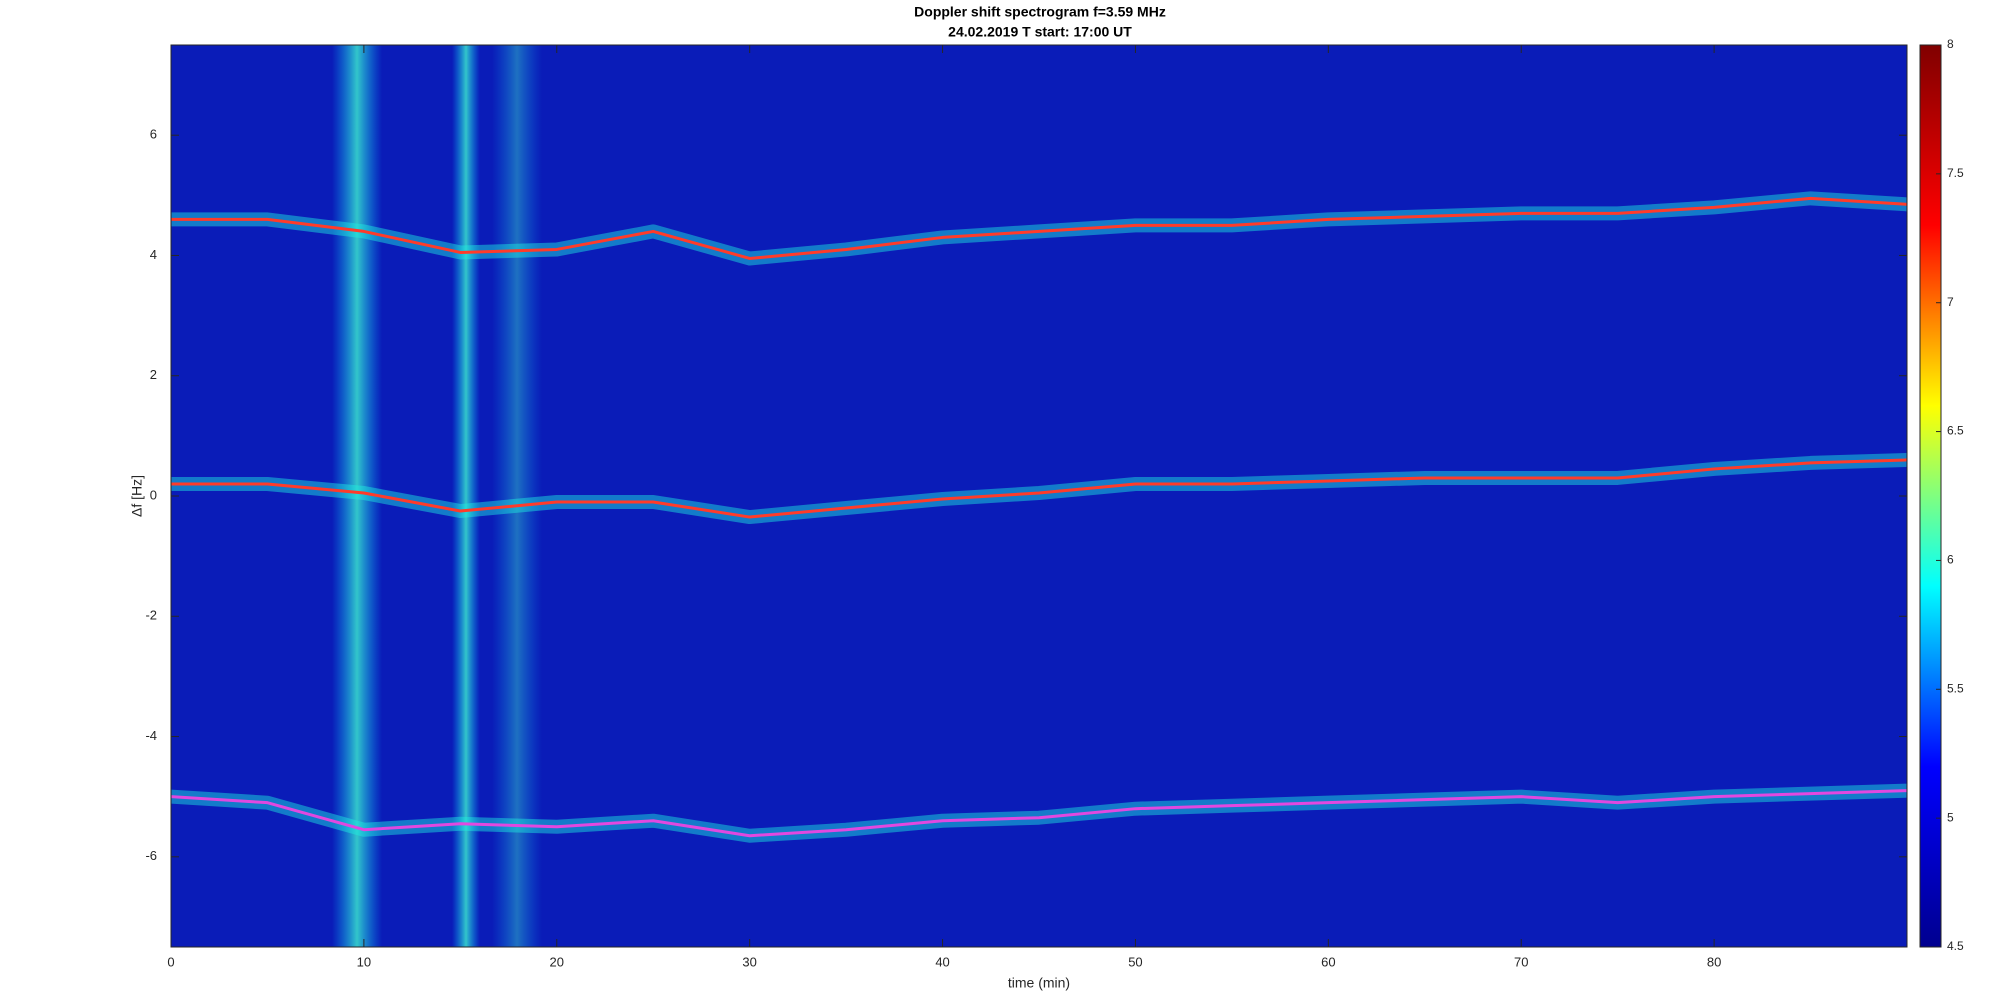 This screenshot has height=1003, width=2000. I want to click on colorbar-tick-label: 8, so click(1950, 44).